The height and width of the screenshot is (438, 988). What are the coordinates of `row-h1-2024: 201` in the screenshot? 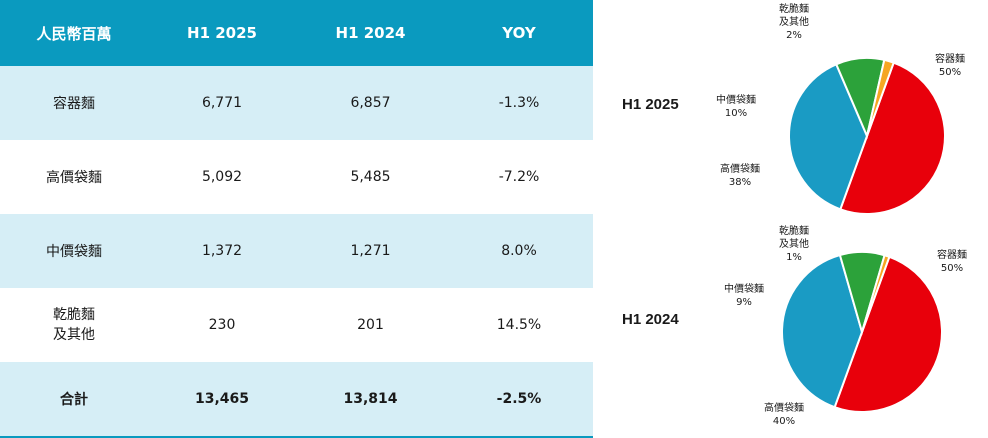 It's located at (370, 325).